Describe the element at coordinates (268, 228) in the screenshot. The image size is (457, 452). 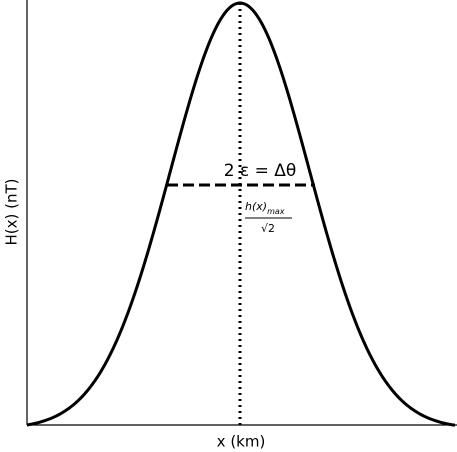
I see `fraction-denominator: √2` at that location.